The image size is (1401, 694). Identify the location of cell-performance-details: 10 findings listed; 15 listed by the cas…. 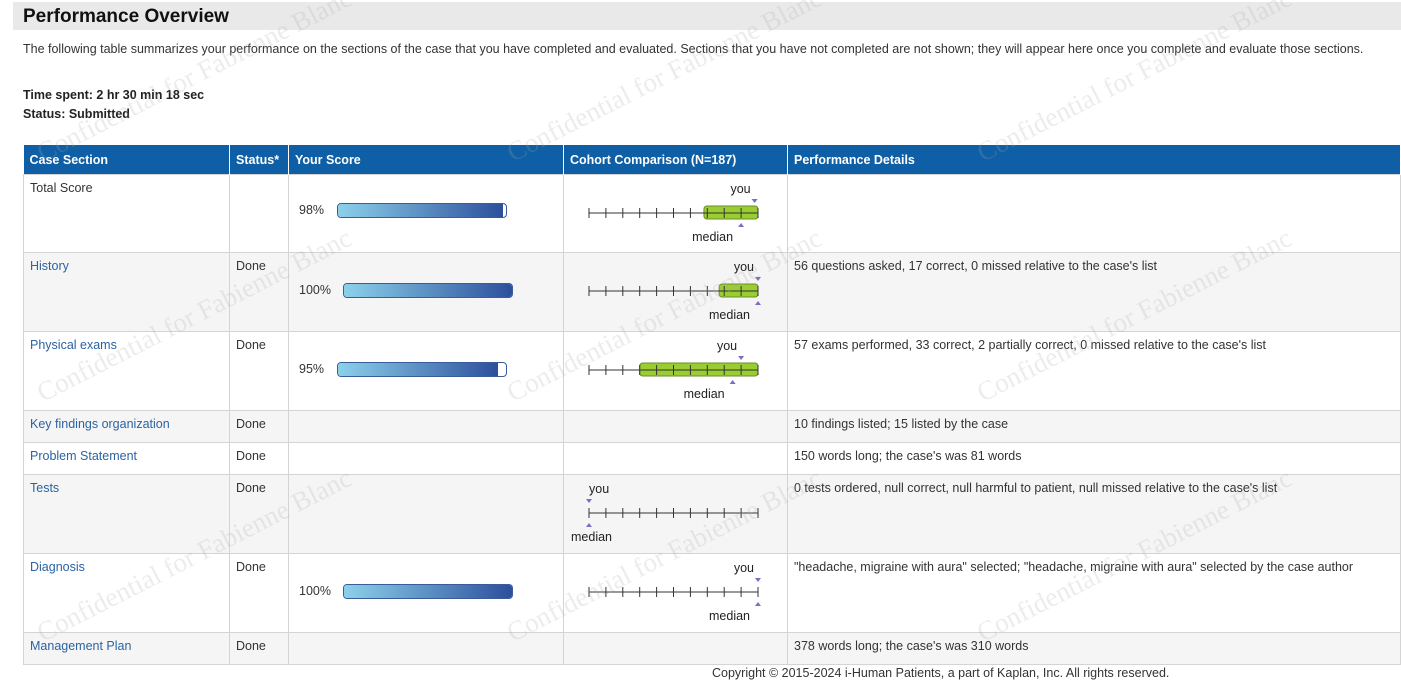
(1094, 426).